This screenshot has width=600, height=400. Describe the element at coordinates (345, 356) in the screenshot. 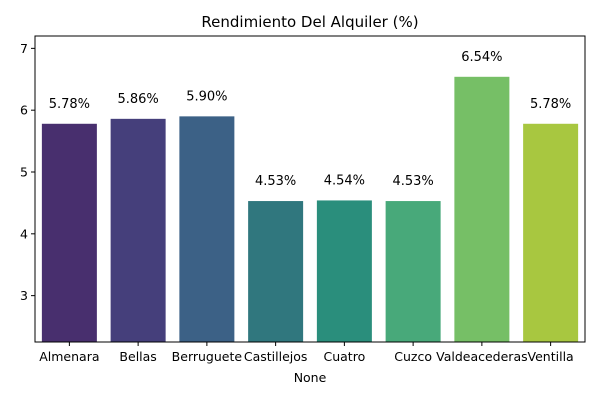

I see `x-tick-label-cuatro: Cuatro` at that location.